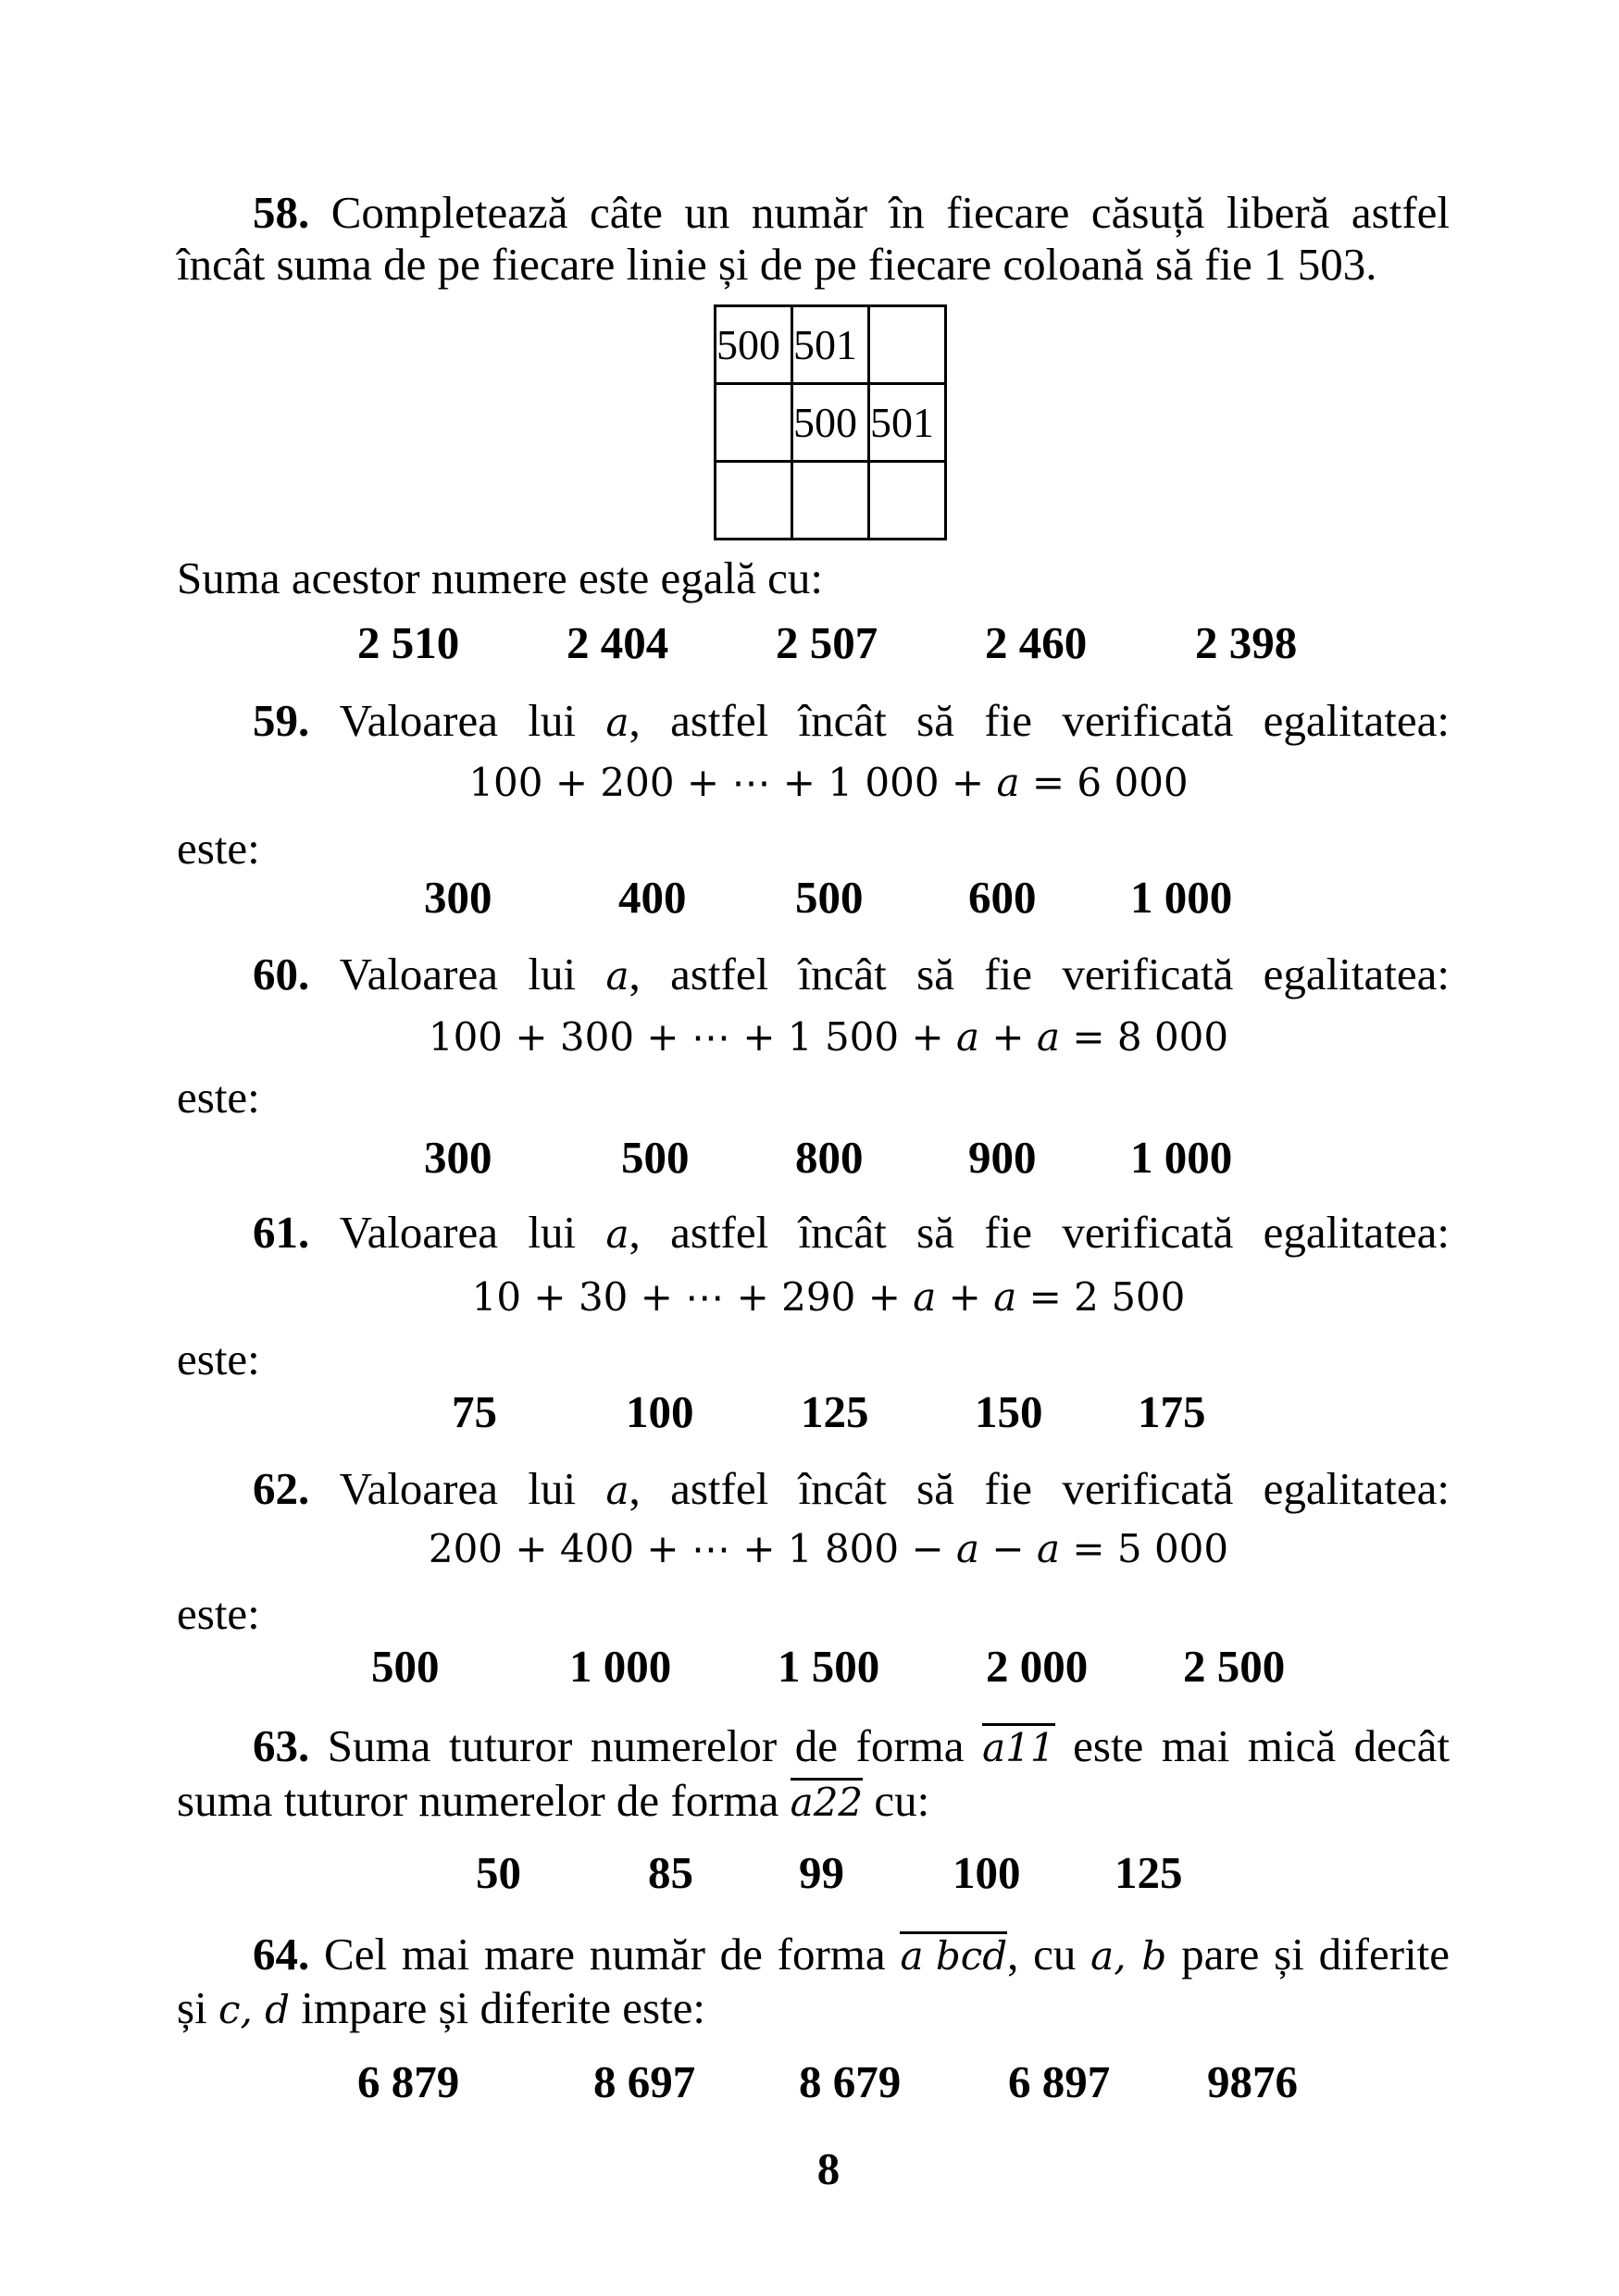 This screenshot has height=2296, width=1619. Describe the element at coordinates (829, 2168) in the screenshot. I see `page-number: 8` at that location.